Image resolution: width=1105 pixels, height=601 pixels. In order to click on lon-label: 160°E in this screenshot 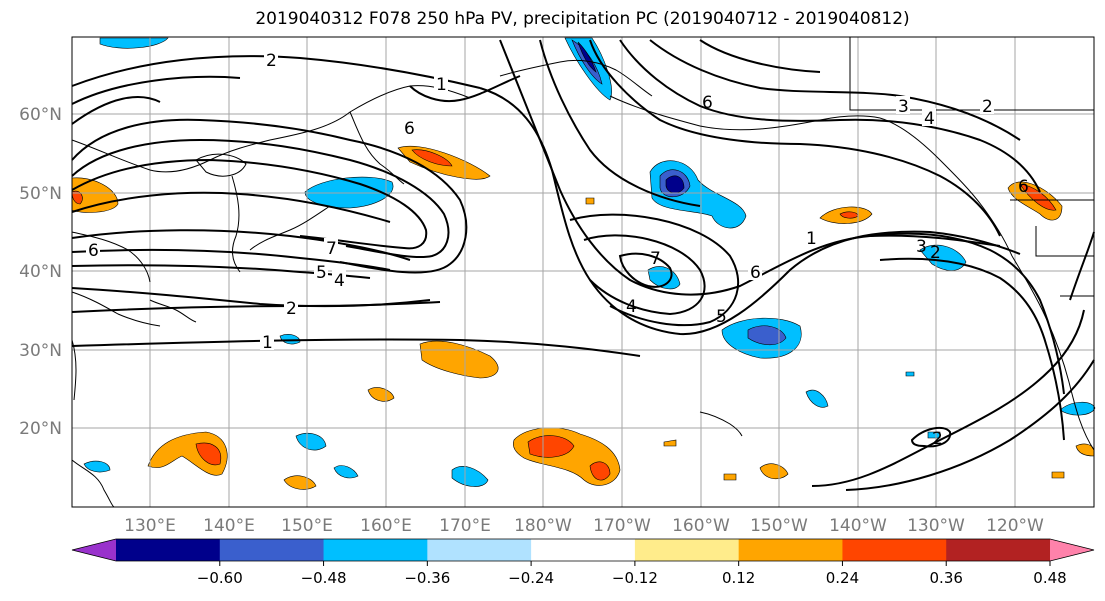, I will do `click(386, 526)`.